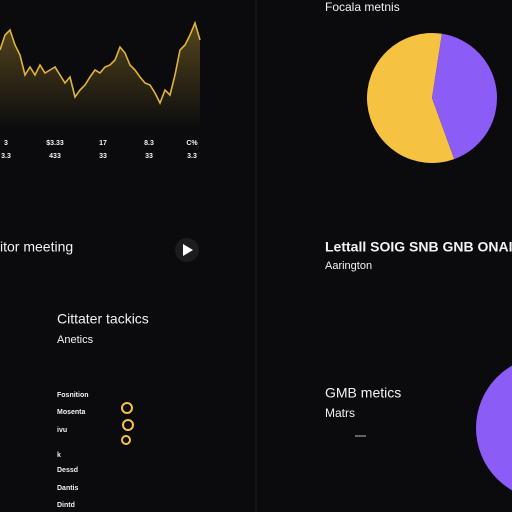 This screenshot has width=512, height=512. What do you see at coordinates (36, 247) in the screenshot?
I see `player-title: itor meeting` at bounding box center [36, 247].